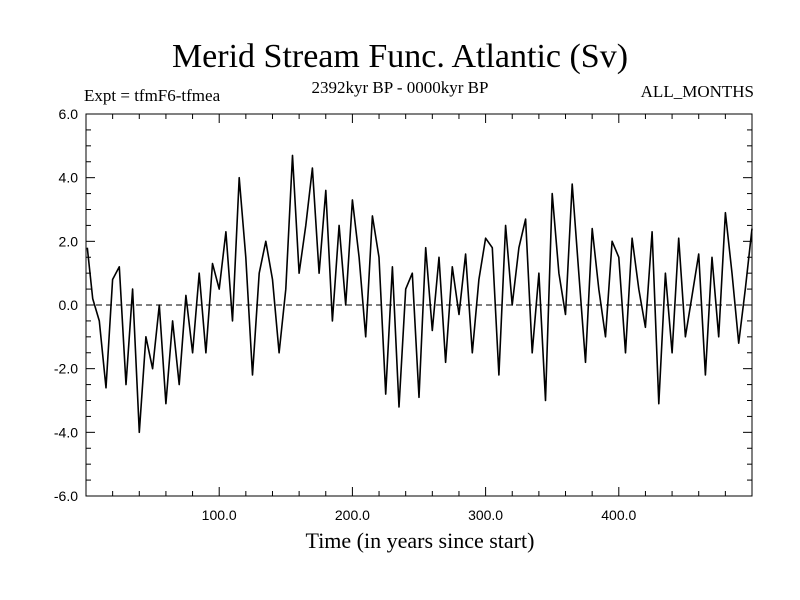 The image size is (800, 600). What do you see at coordinates (152, 95) in the screenshot?
I see `experiment-label: Expt = tfmF6-tfmea` at bounding box center [152, 95].